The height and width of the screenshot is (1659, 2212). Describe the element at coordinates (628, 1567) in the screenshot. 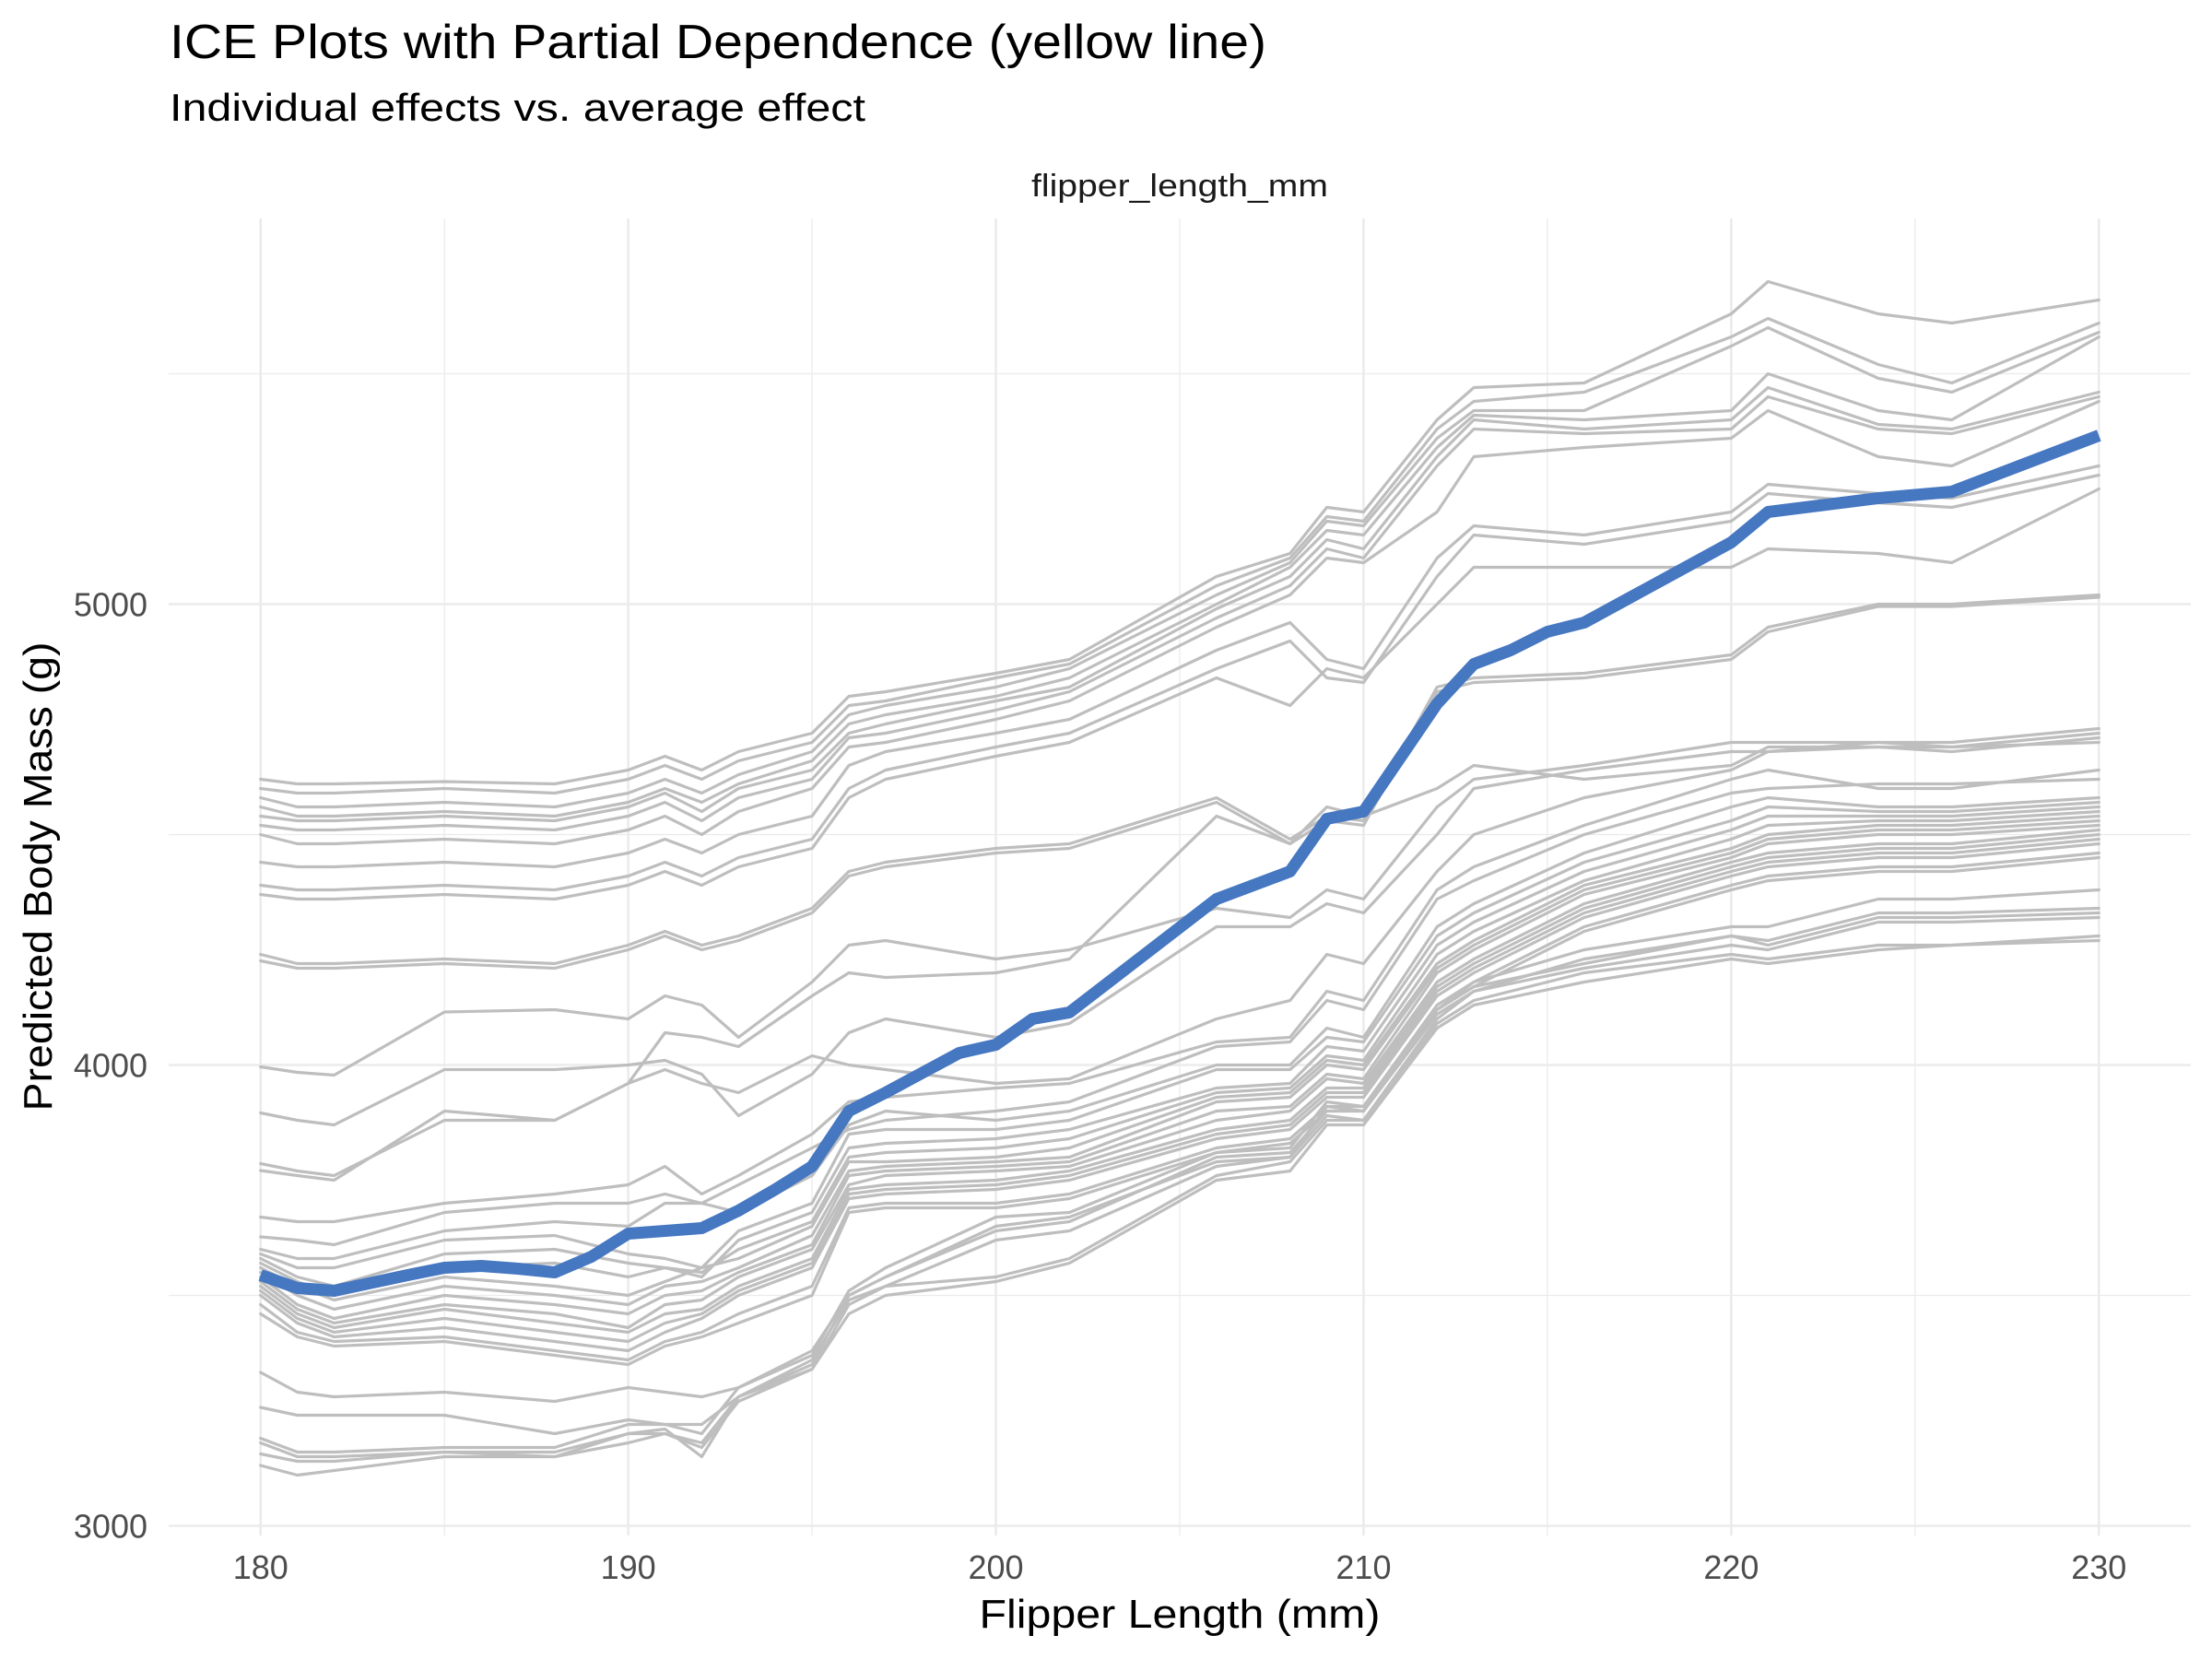

I see `x-tick-label: 190` at that location.